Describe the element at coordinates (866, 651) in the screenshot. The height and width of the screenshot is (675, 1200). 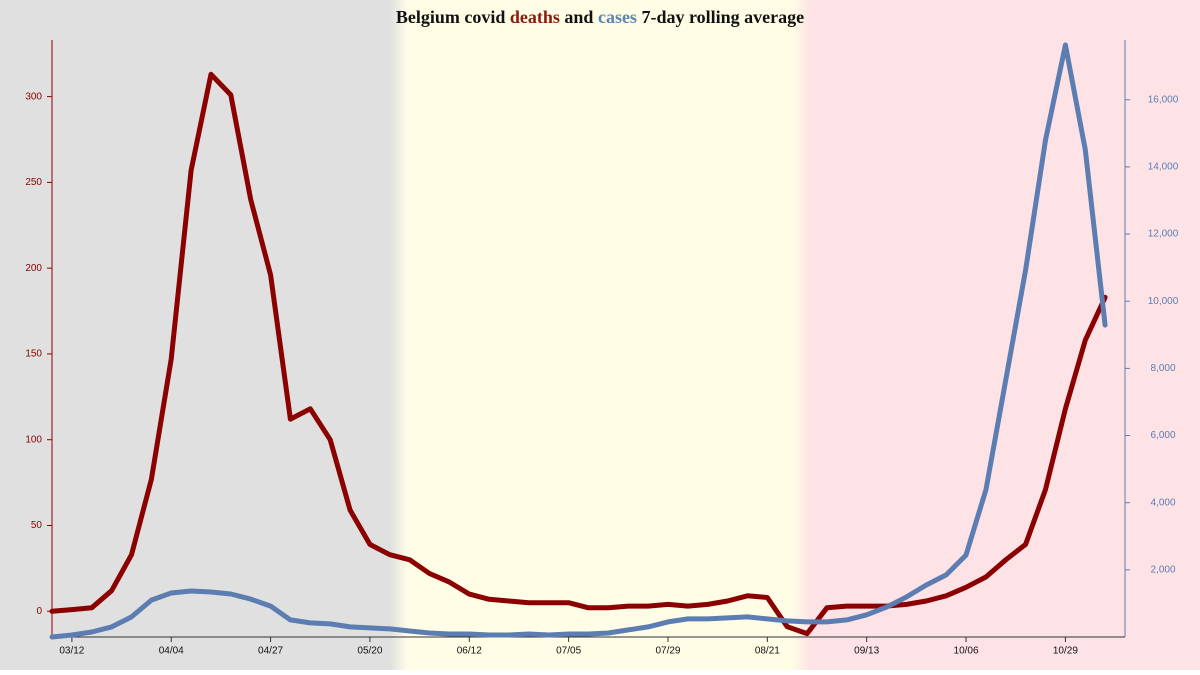
I see `x-tick-label: 09/13` at that location.